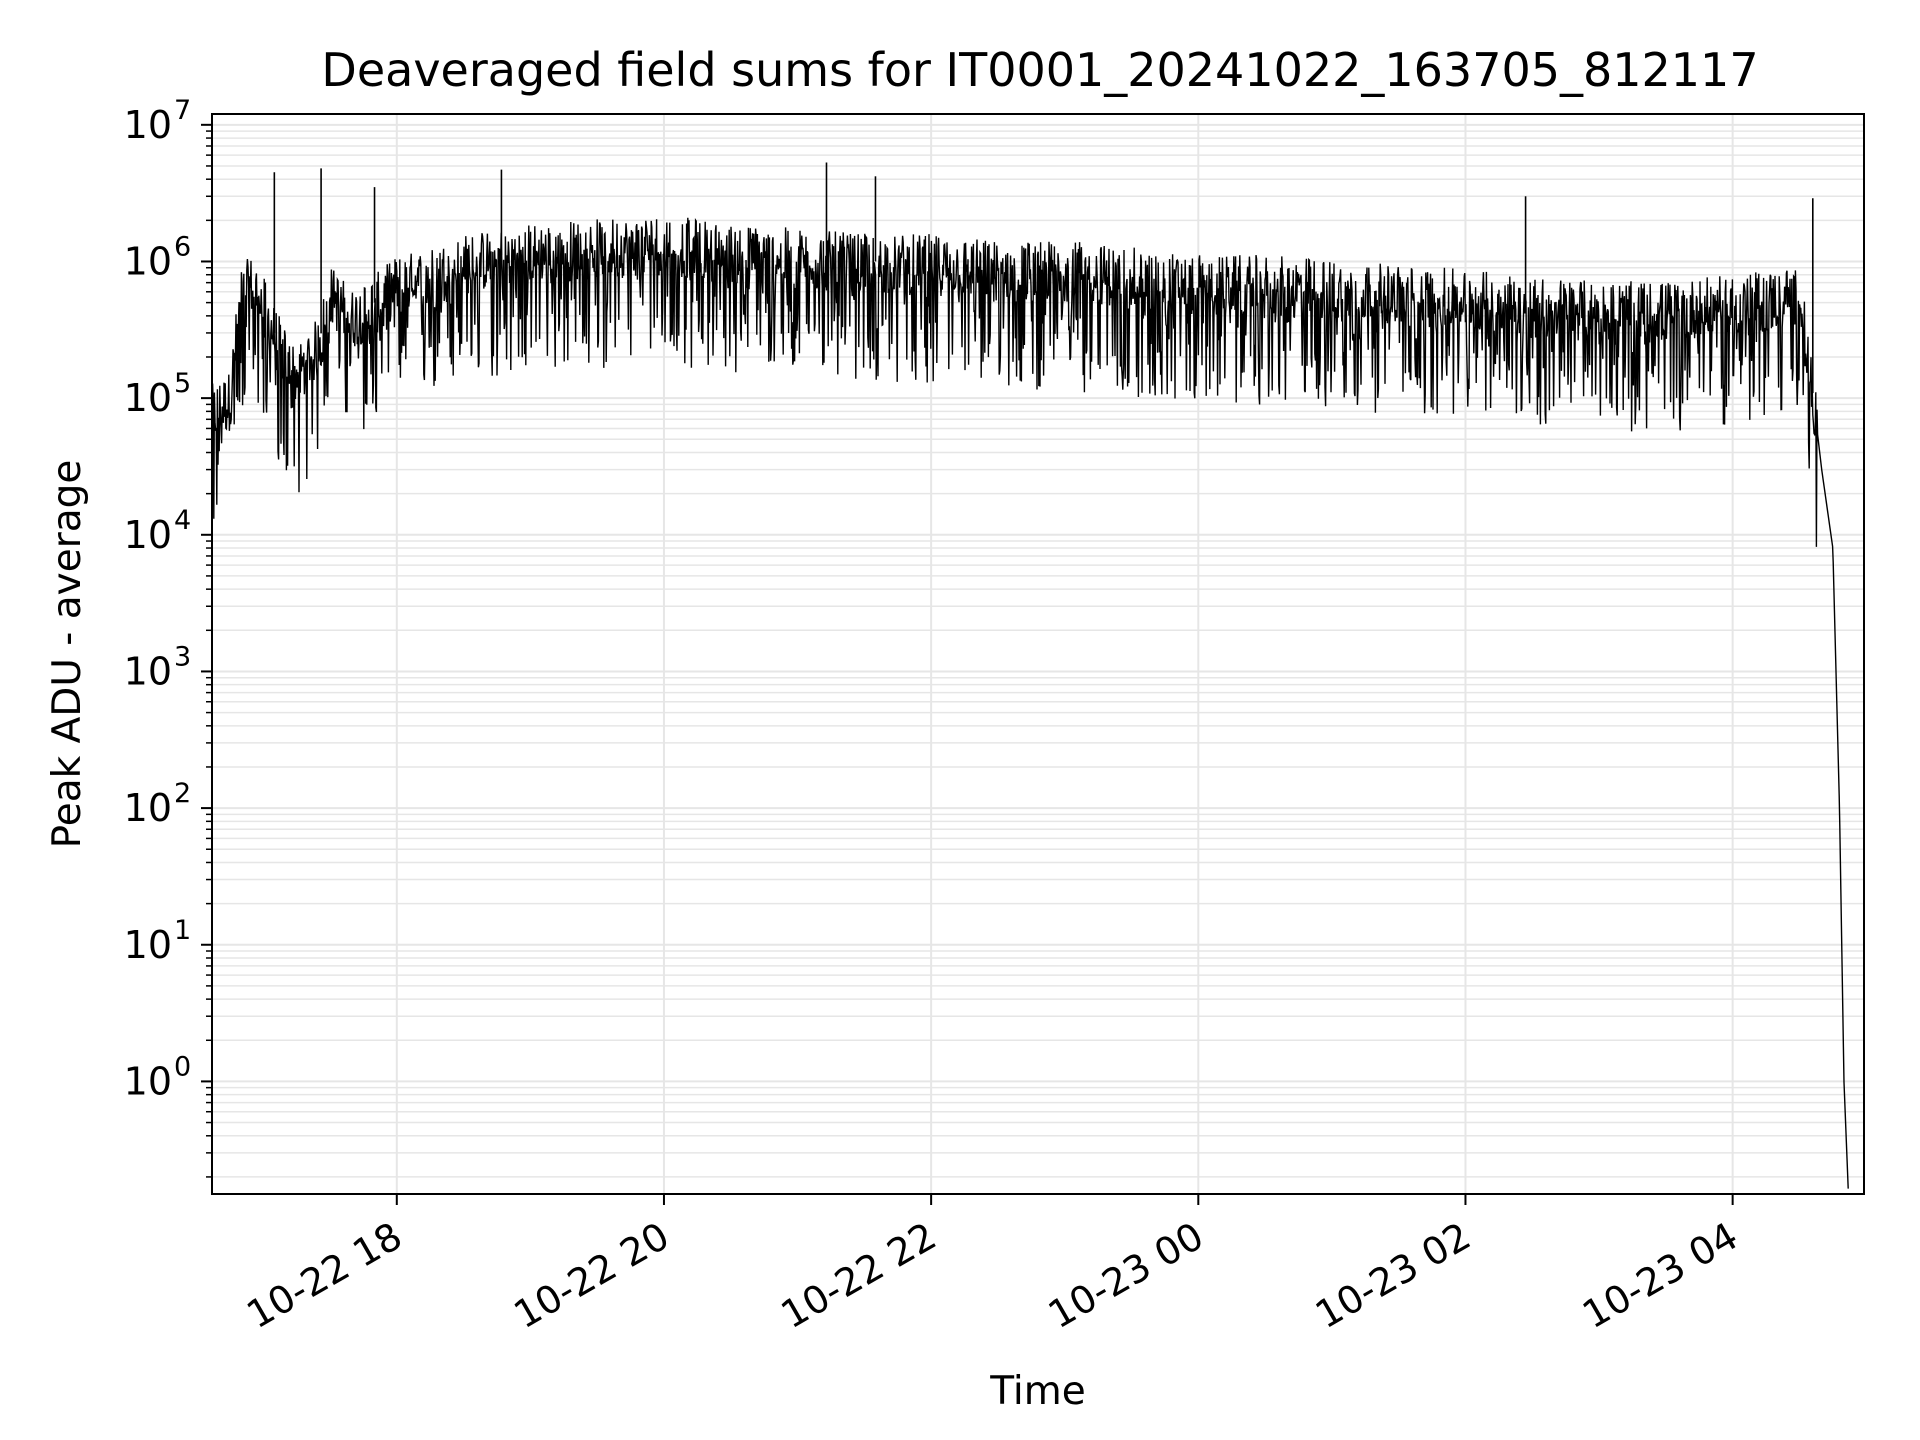 The width and height of the screenshot is (1920, 1440). What do you see at coordinates (182, 656) in the screenshot?
I see `y-tick-exponent: 3` at bounding box center [182, 656].